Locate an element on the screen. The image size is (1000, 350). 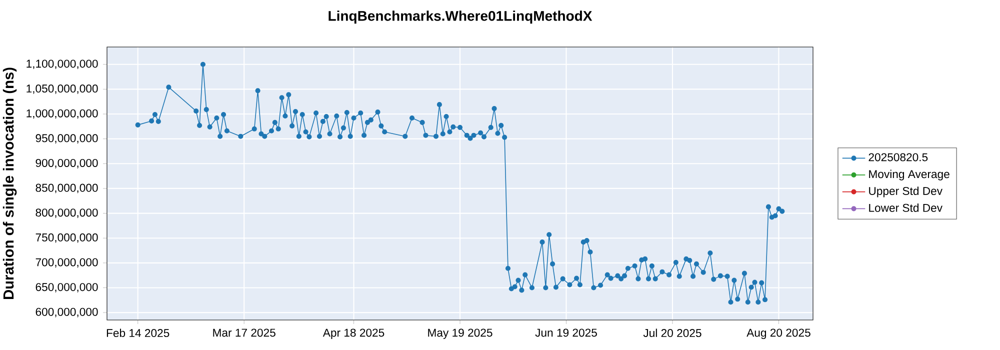
y-tick-label: 1,000,000,000 is located at coordinates (62, 114).